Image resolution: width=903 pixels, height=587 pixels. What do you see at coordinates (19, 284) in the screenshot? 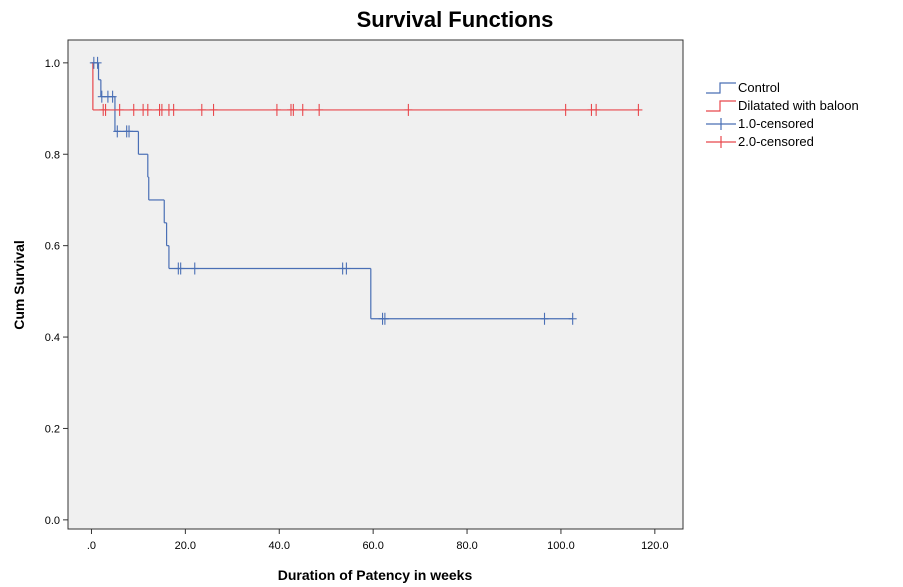
I see `y-axis-label: Cum Survival` at bounding box center [19, 284].